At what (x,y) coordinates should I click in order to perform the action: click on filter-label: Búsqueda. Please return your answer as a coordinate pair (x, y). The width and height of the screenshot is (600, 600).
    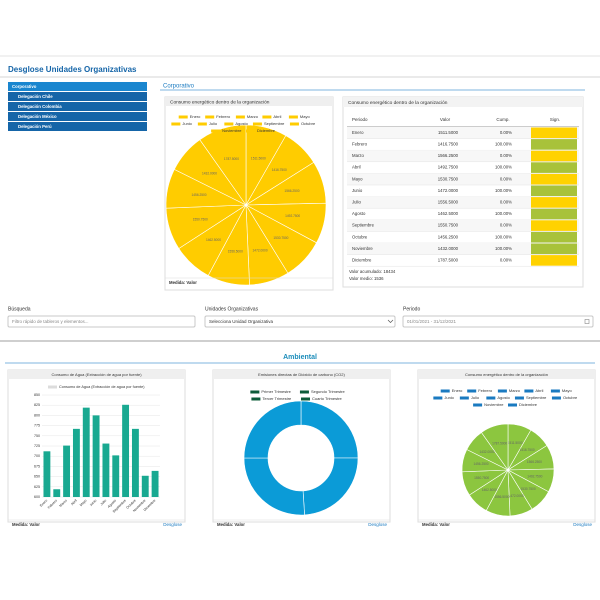
    Looking at the image, I should click on (19, 309).